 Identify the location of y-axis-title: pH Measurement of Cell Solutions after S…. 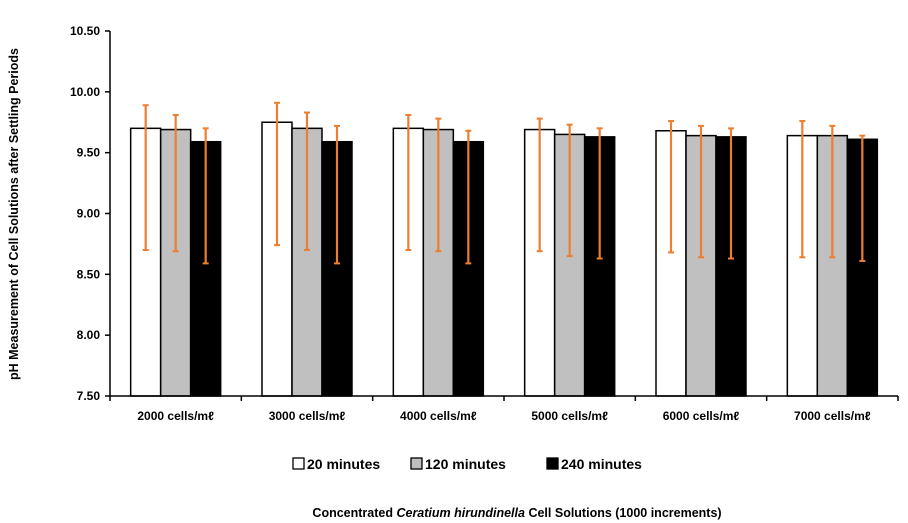
(14, 214).